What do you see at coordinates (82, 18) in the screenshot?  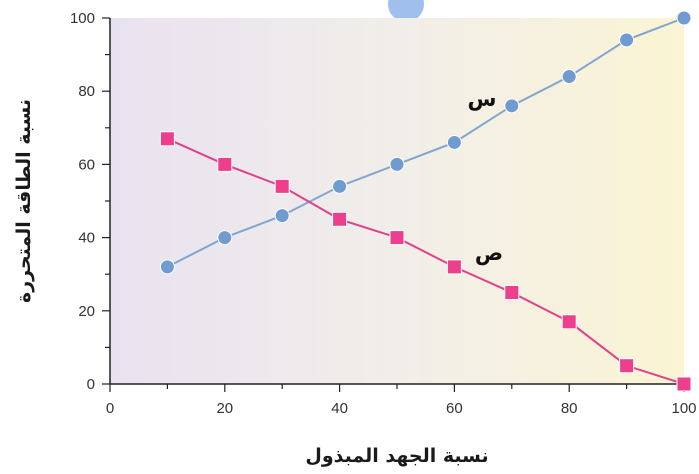 I see `y-tick-label: 100` at bounding box center [82, 18].